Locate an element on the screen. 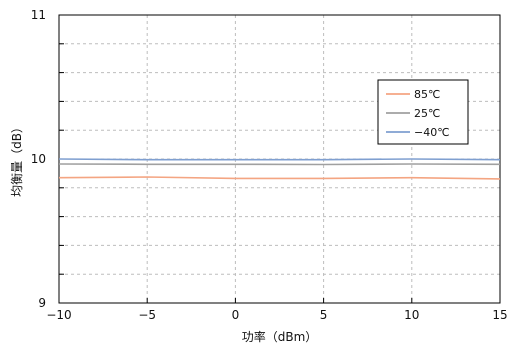 The width and height of the screenshot is (516, 349). y-axis-label: 均衡量（dB） is located at coordinates (17, 159).